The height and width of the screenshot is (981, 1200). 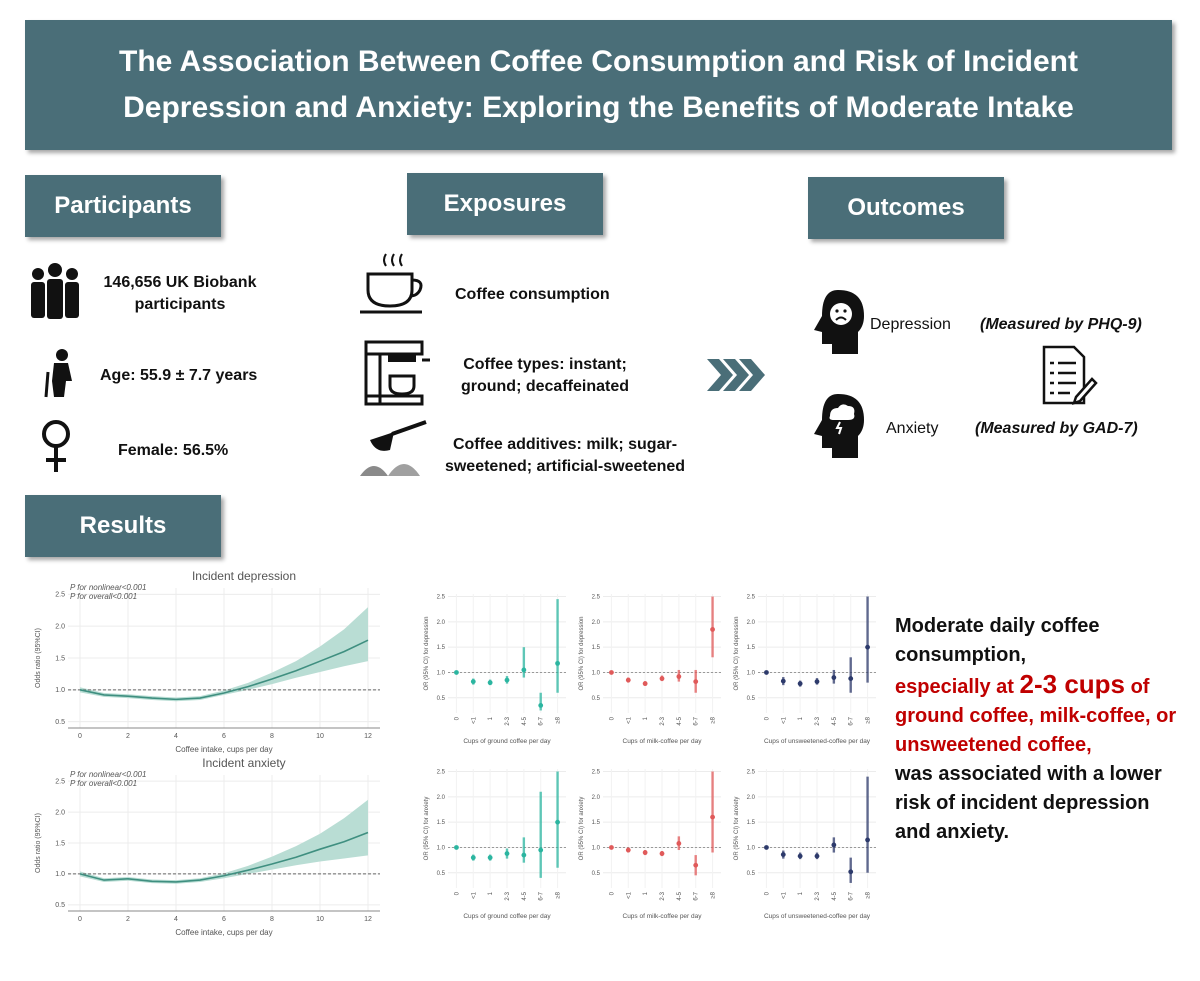 I want to click on conclusion-part: 2-3 cups, so click(x=1072, y=684).